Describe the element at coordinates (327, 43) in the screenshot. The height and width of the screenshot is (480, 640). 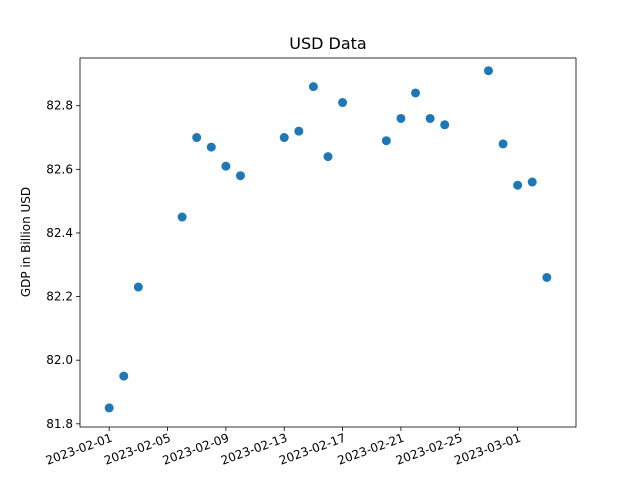
I see `chart-title: USD Data` at that location.